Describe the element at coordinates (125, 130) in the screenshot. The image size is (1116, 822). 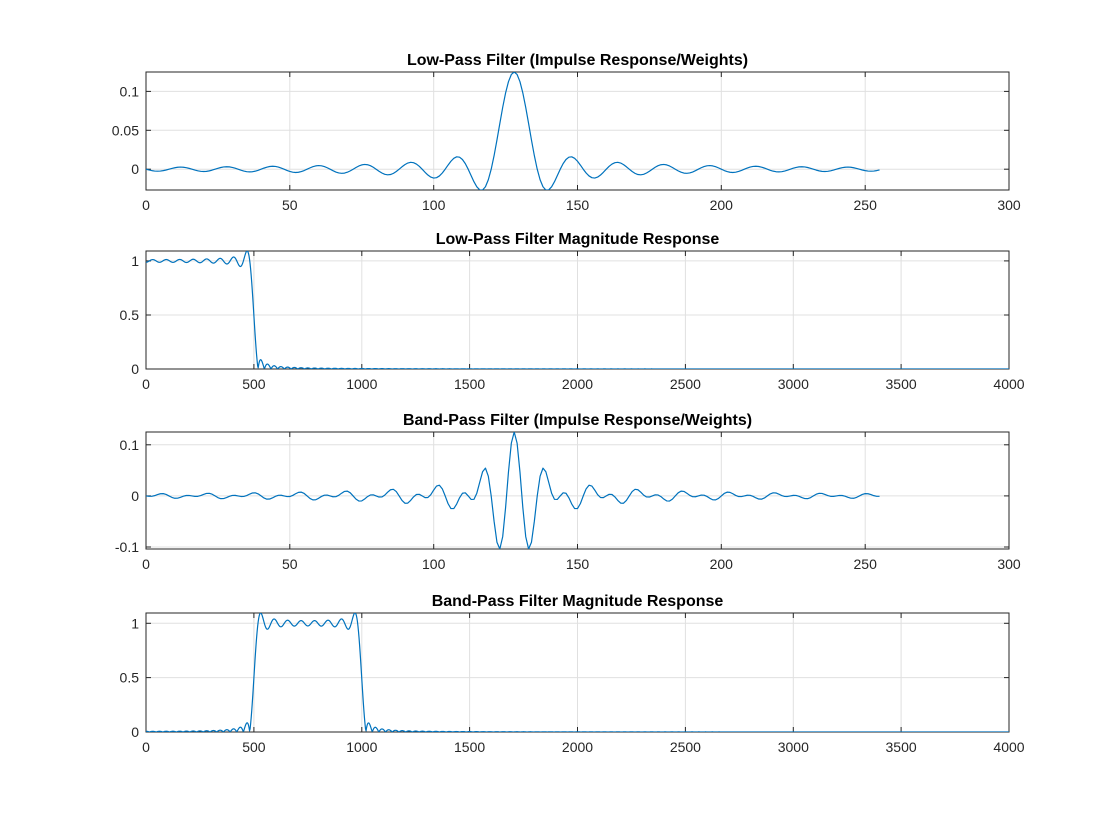
I see `y-tick-label: 0.05` at that location.